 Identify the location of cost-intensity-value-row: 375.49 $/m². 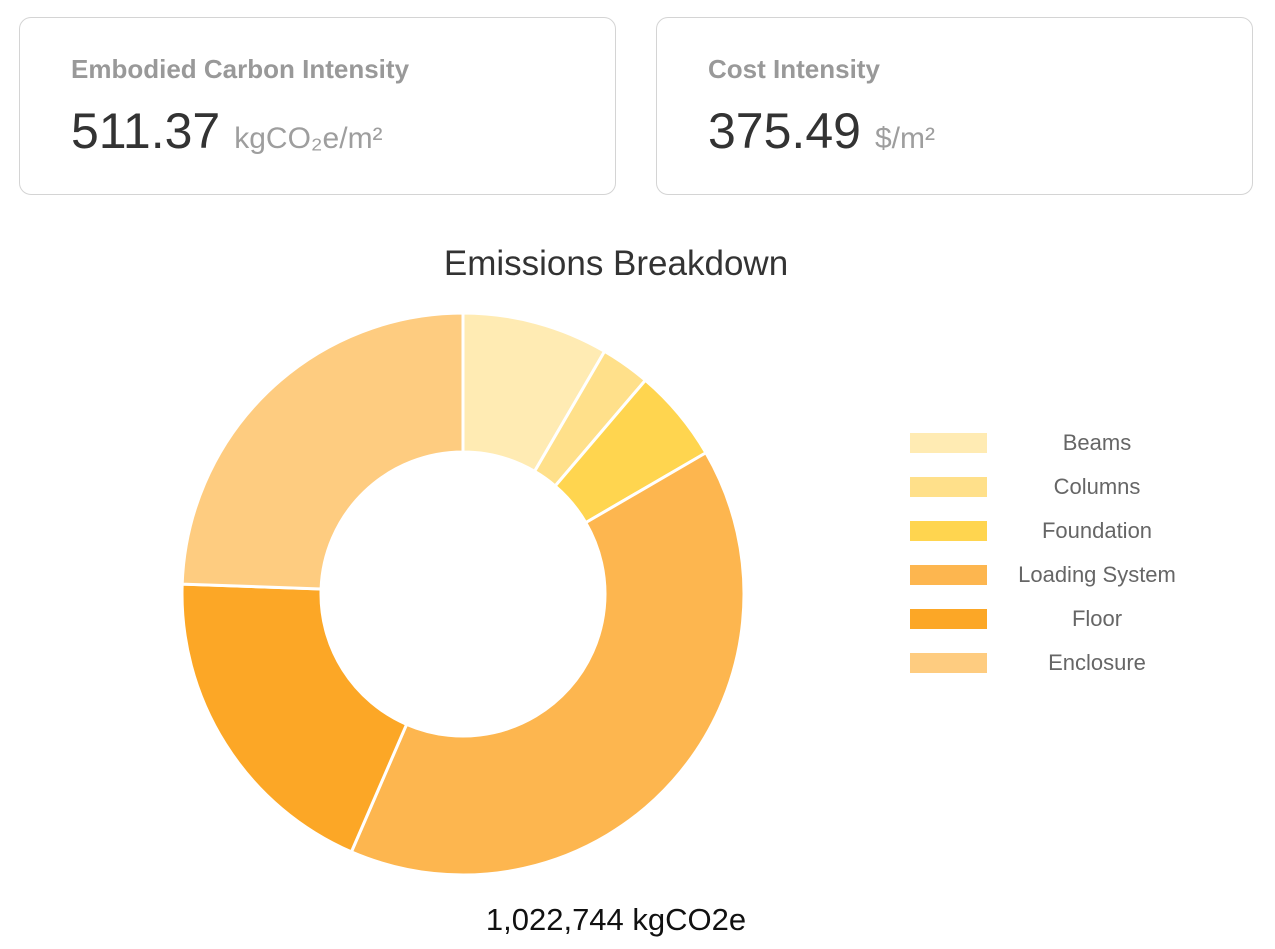
(821, 131).